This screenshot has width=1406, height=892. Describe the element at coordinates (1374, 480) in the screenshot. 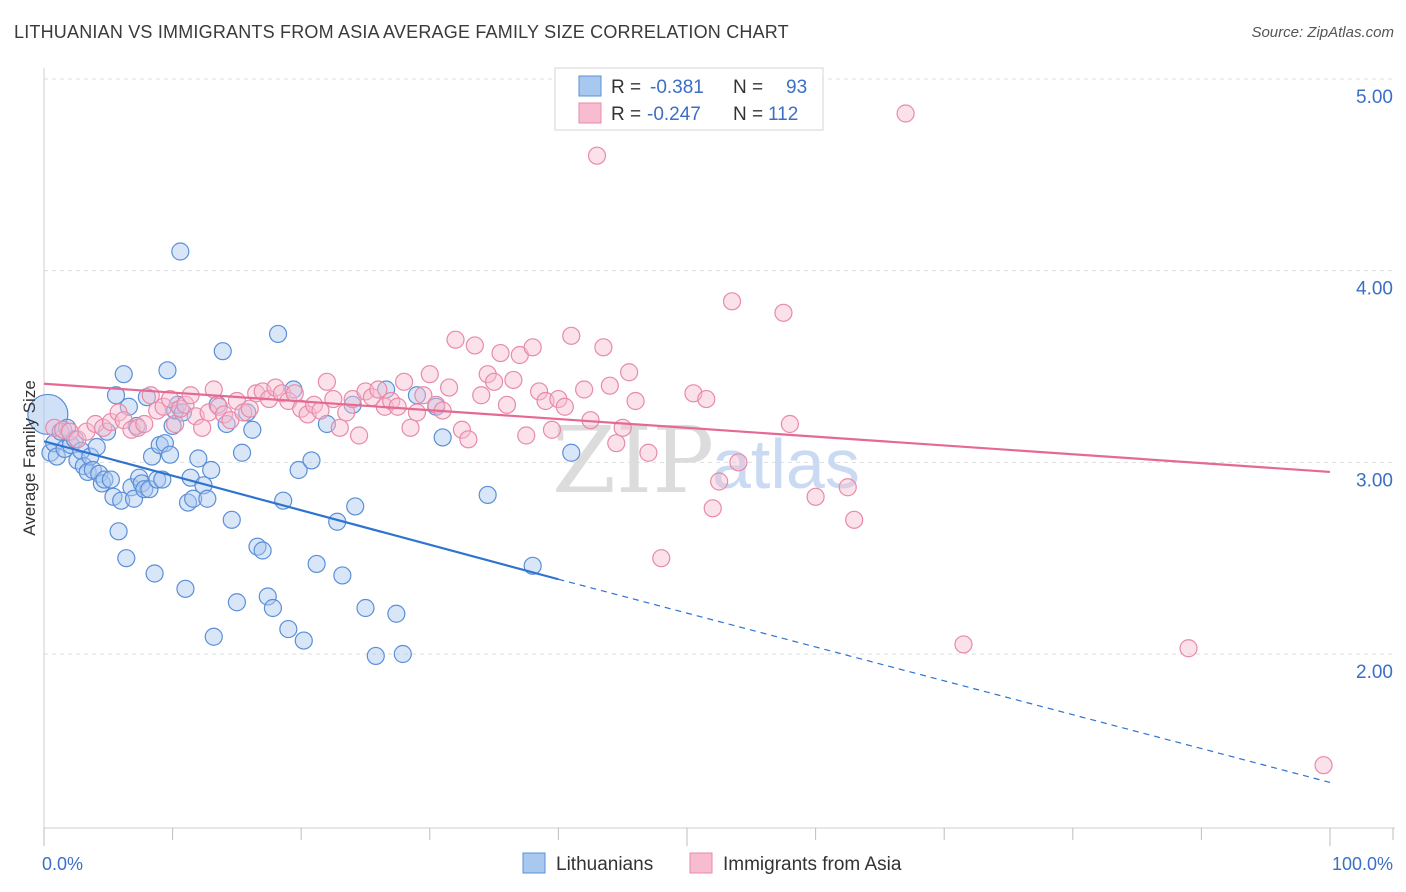

I see `y-tick-label: 3.00` at that location.